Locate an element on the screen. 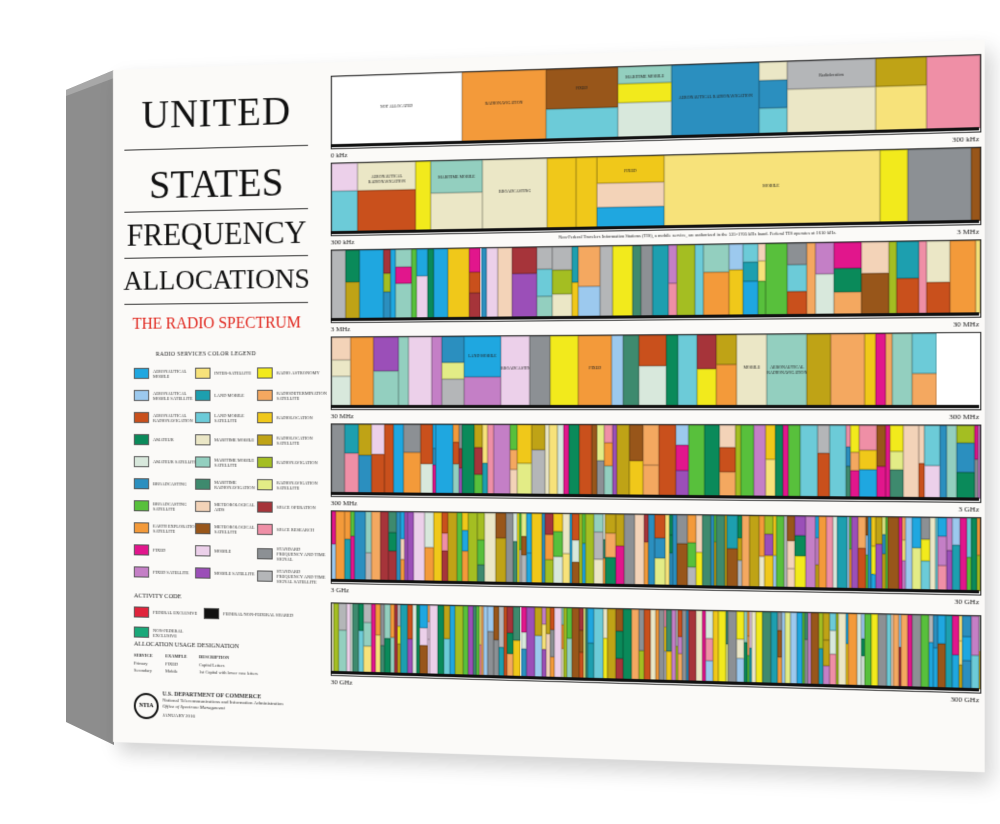 The height and width of the screenshot is (824, 1000). usage-col-service: SERVICE is located at coordinates (143, 655).